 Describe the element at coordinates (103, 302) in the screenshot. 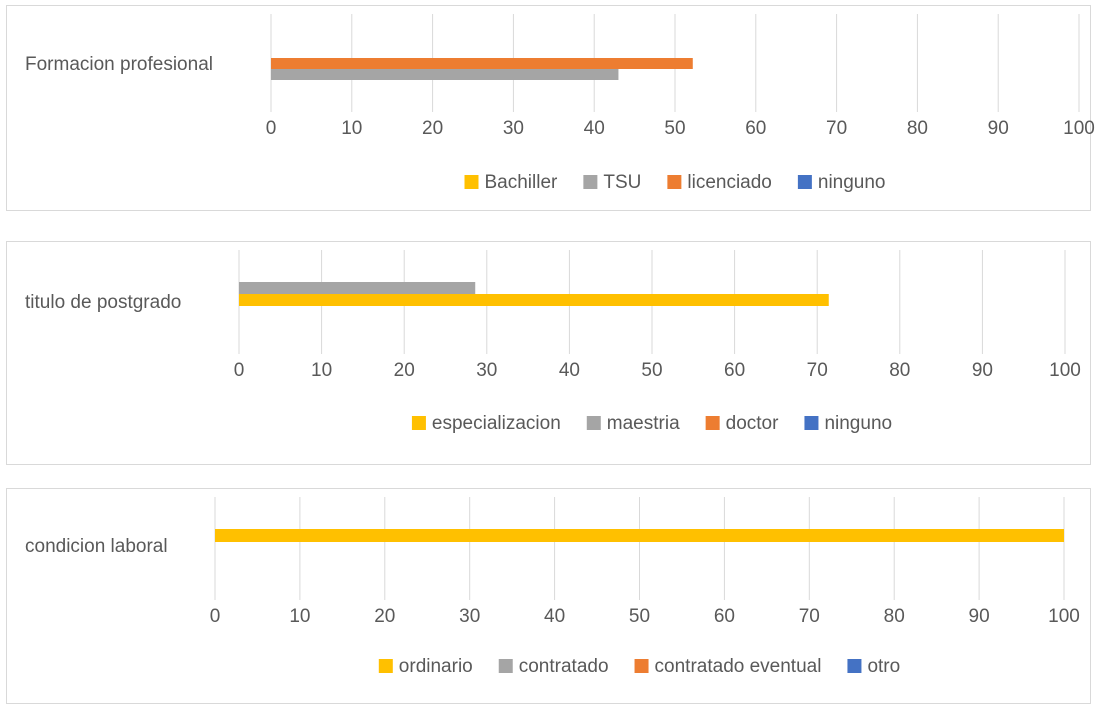

I see `category-label: titulo de postgrado` at that location.